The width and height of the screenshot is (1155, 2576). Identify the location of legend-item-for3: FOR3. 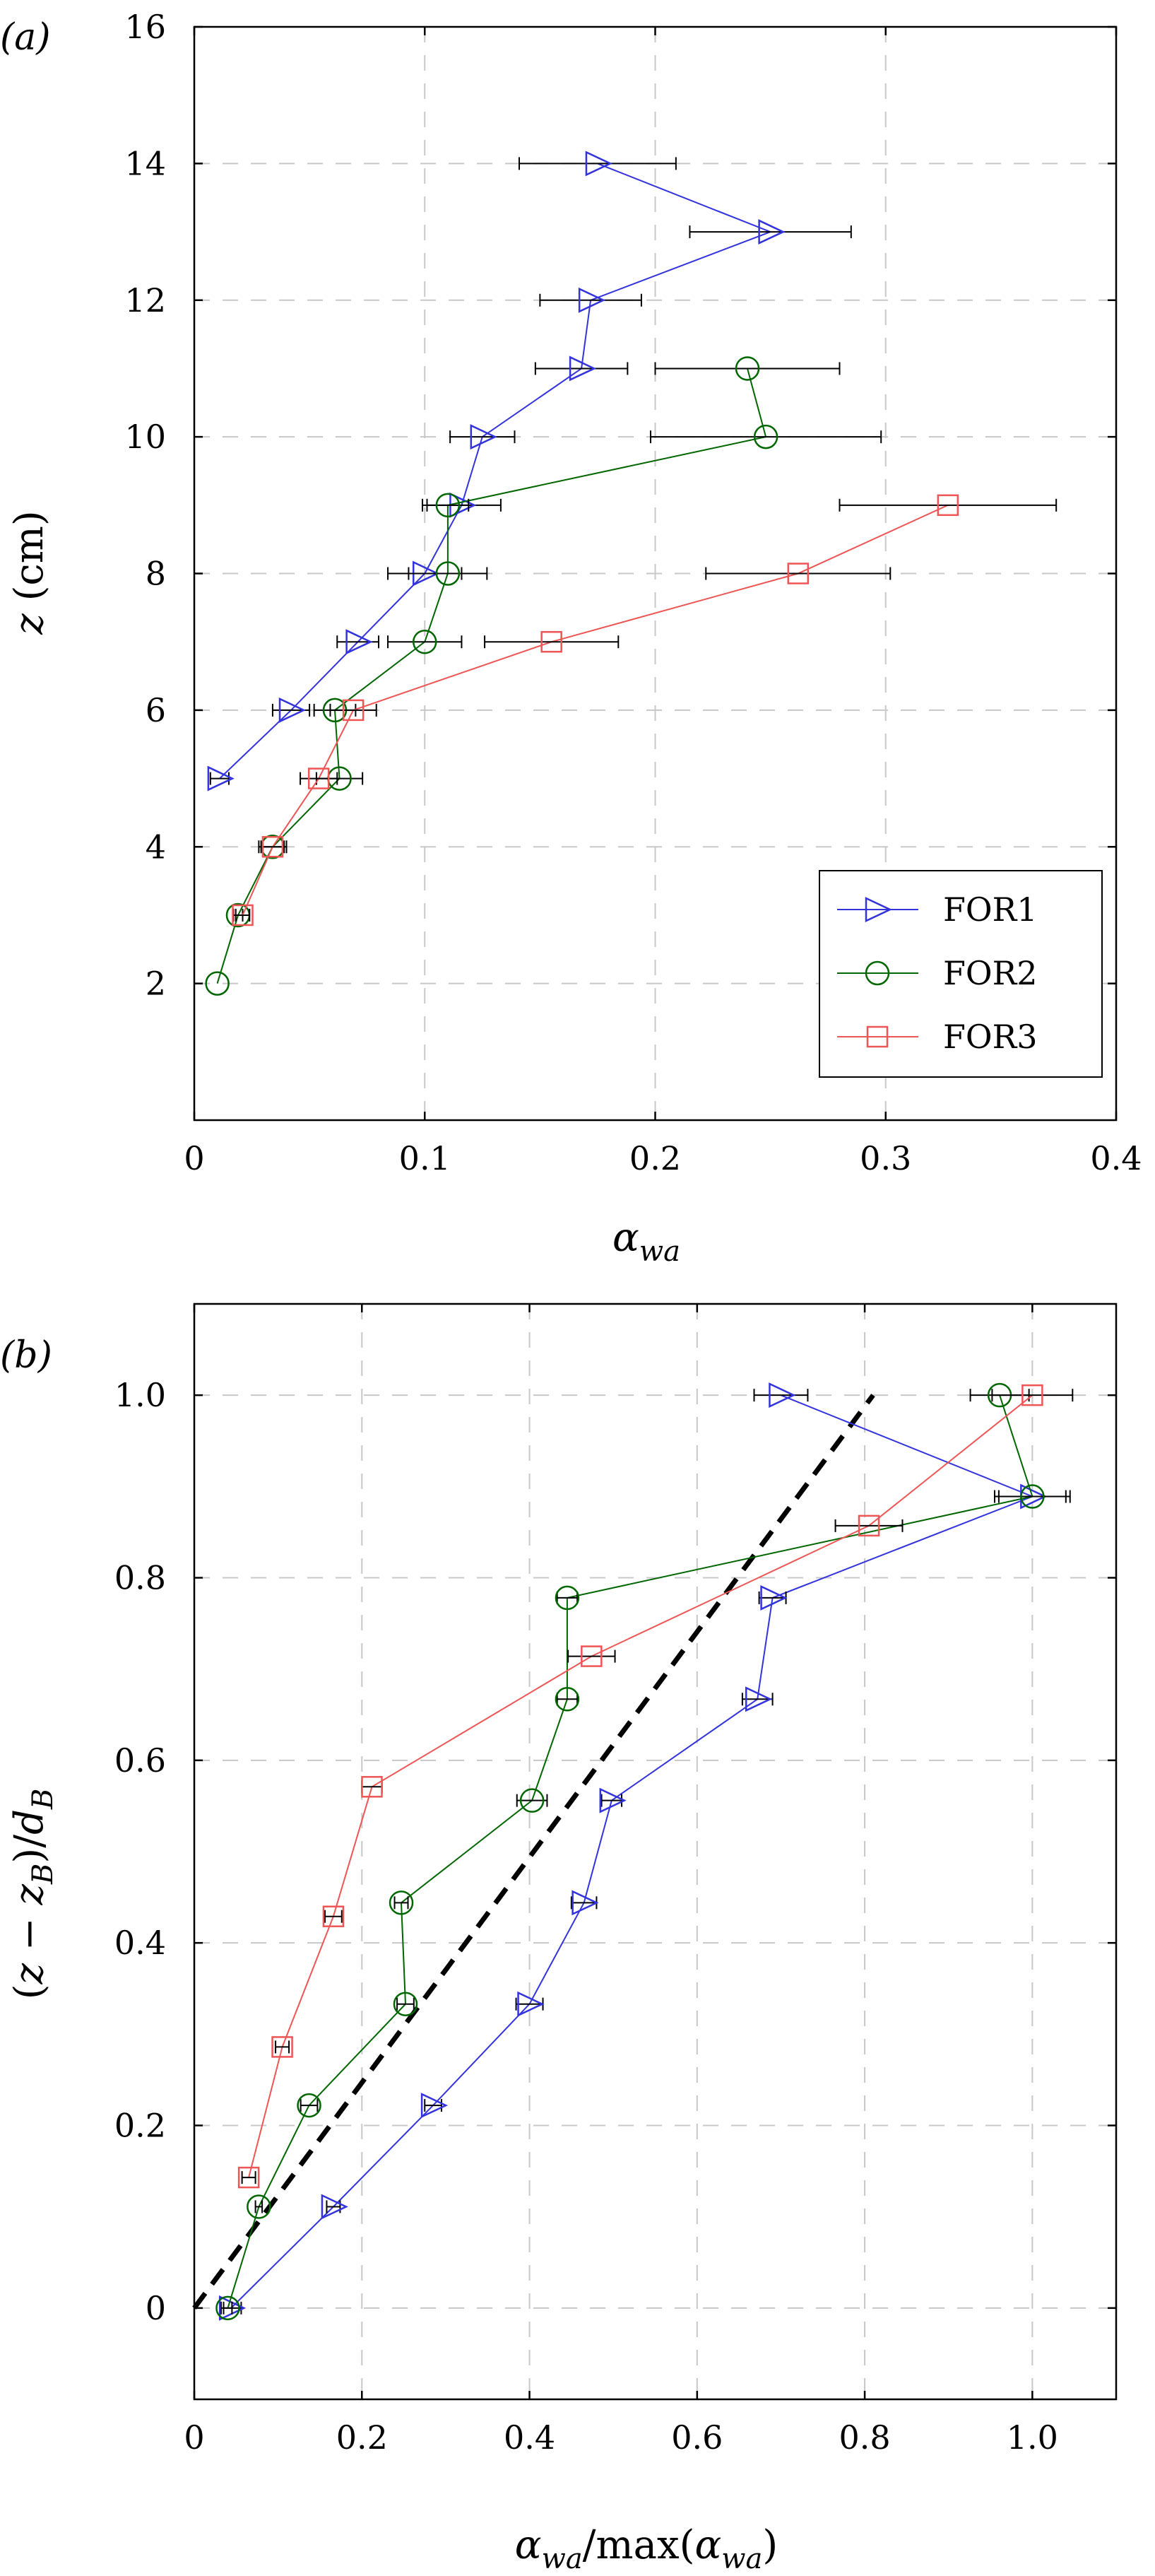
(937, 1037).